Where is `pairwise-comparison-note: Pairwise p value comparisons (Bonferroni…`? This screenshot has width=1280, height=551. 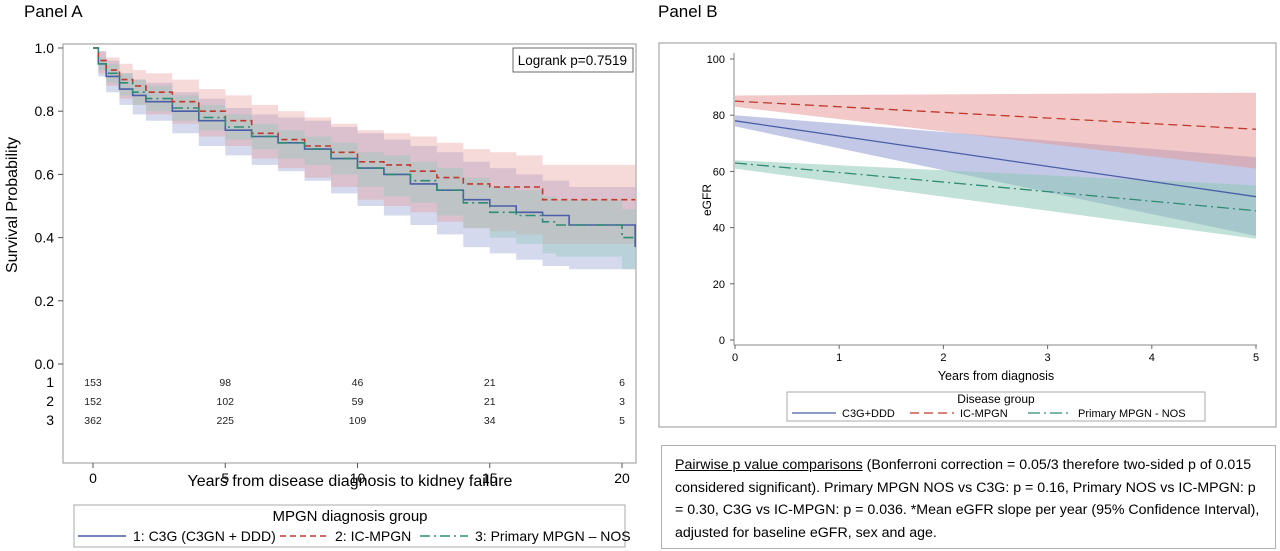 pairwise-comparison-note: Pairwise p value comparisons (Bonferroni… is located at coordinates (968, 497).